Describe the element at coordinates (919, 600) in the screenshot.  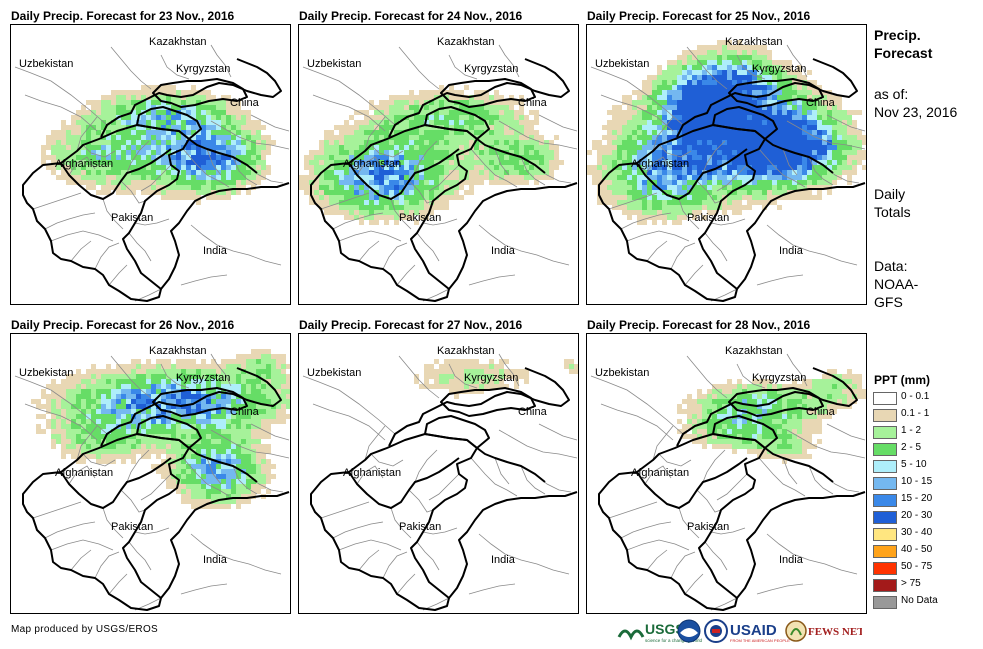
I see `legend-label: No Data` at that location.